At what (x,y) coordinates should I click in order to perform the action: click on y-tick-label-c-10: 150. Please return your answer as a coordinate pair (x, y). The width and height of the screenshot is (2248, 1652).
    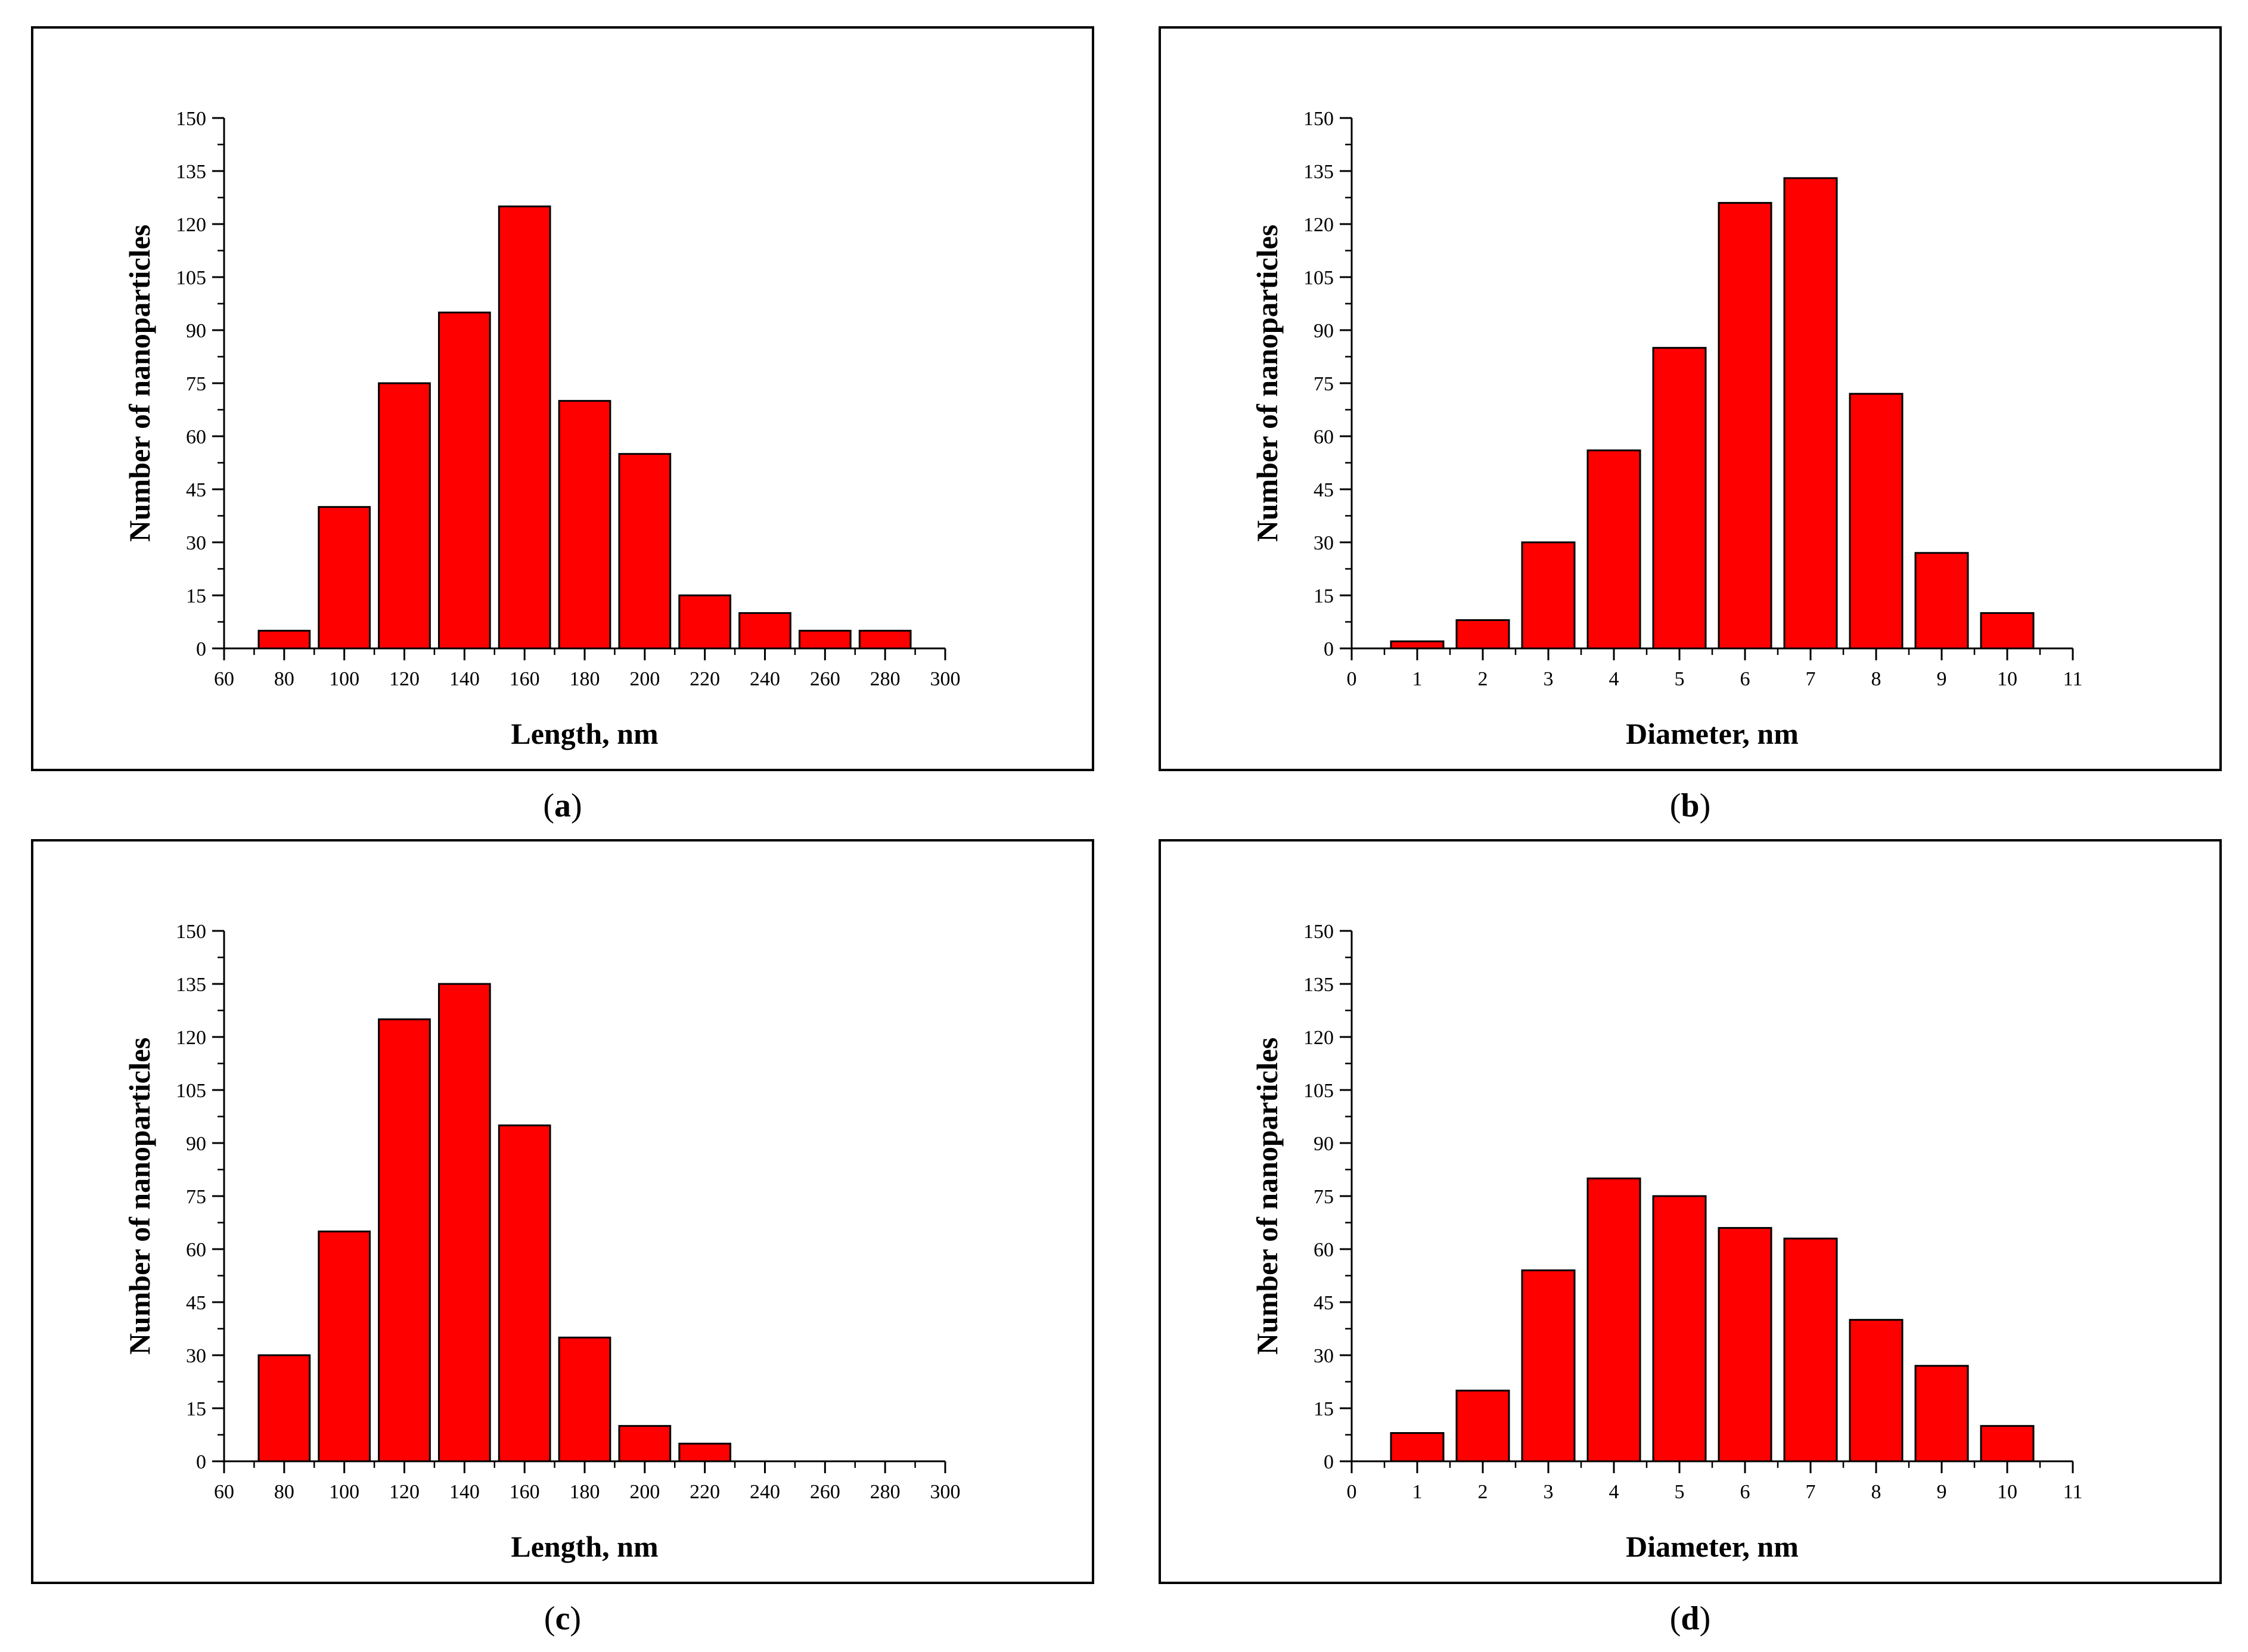
    Looking at the image, I should click on (191, 932).